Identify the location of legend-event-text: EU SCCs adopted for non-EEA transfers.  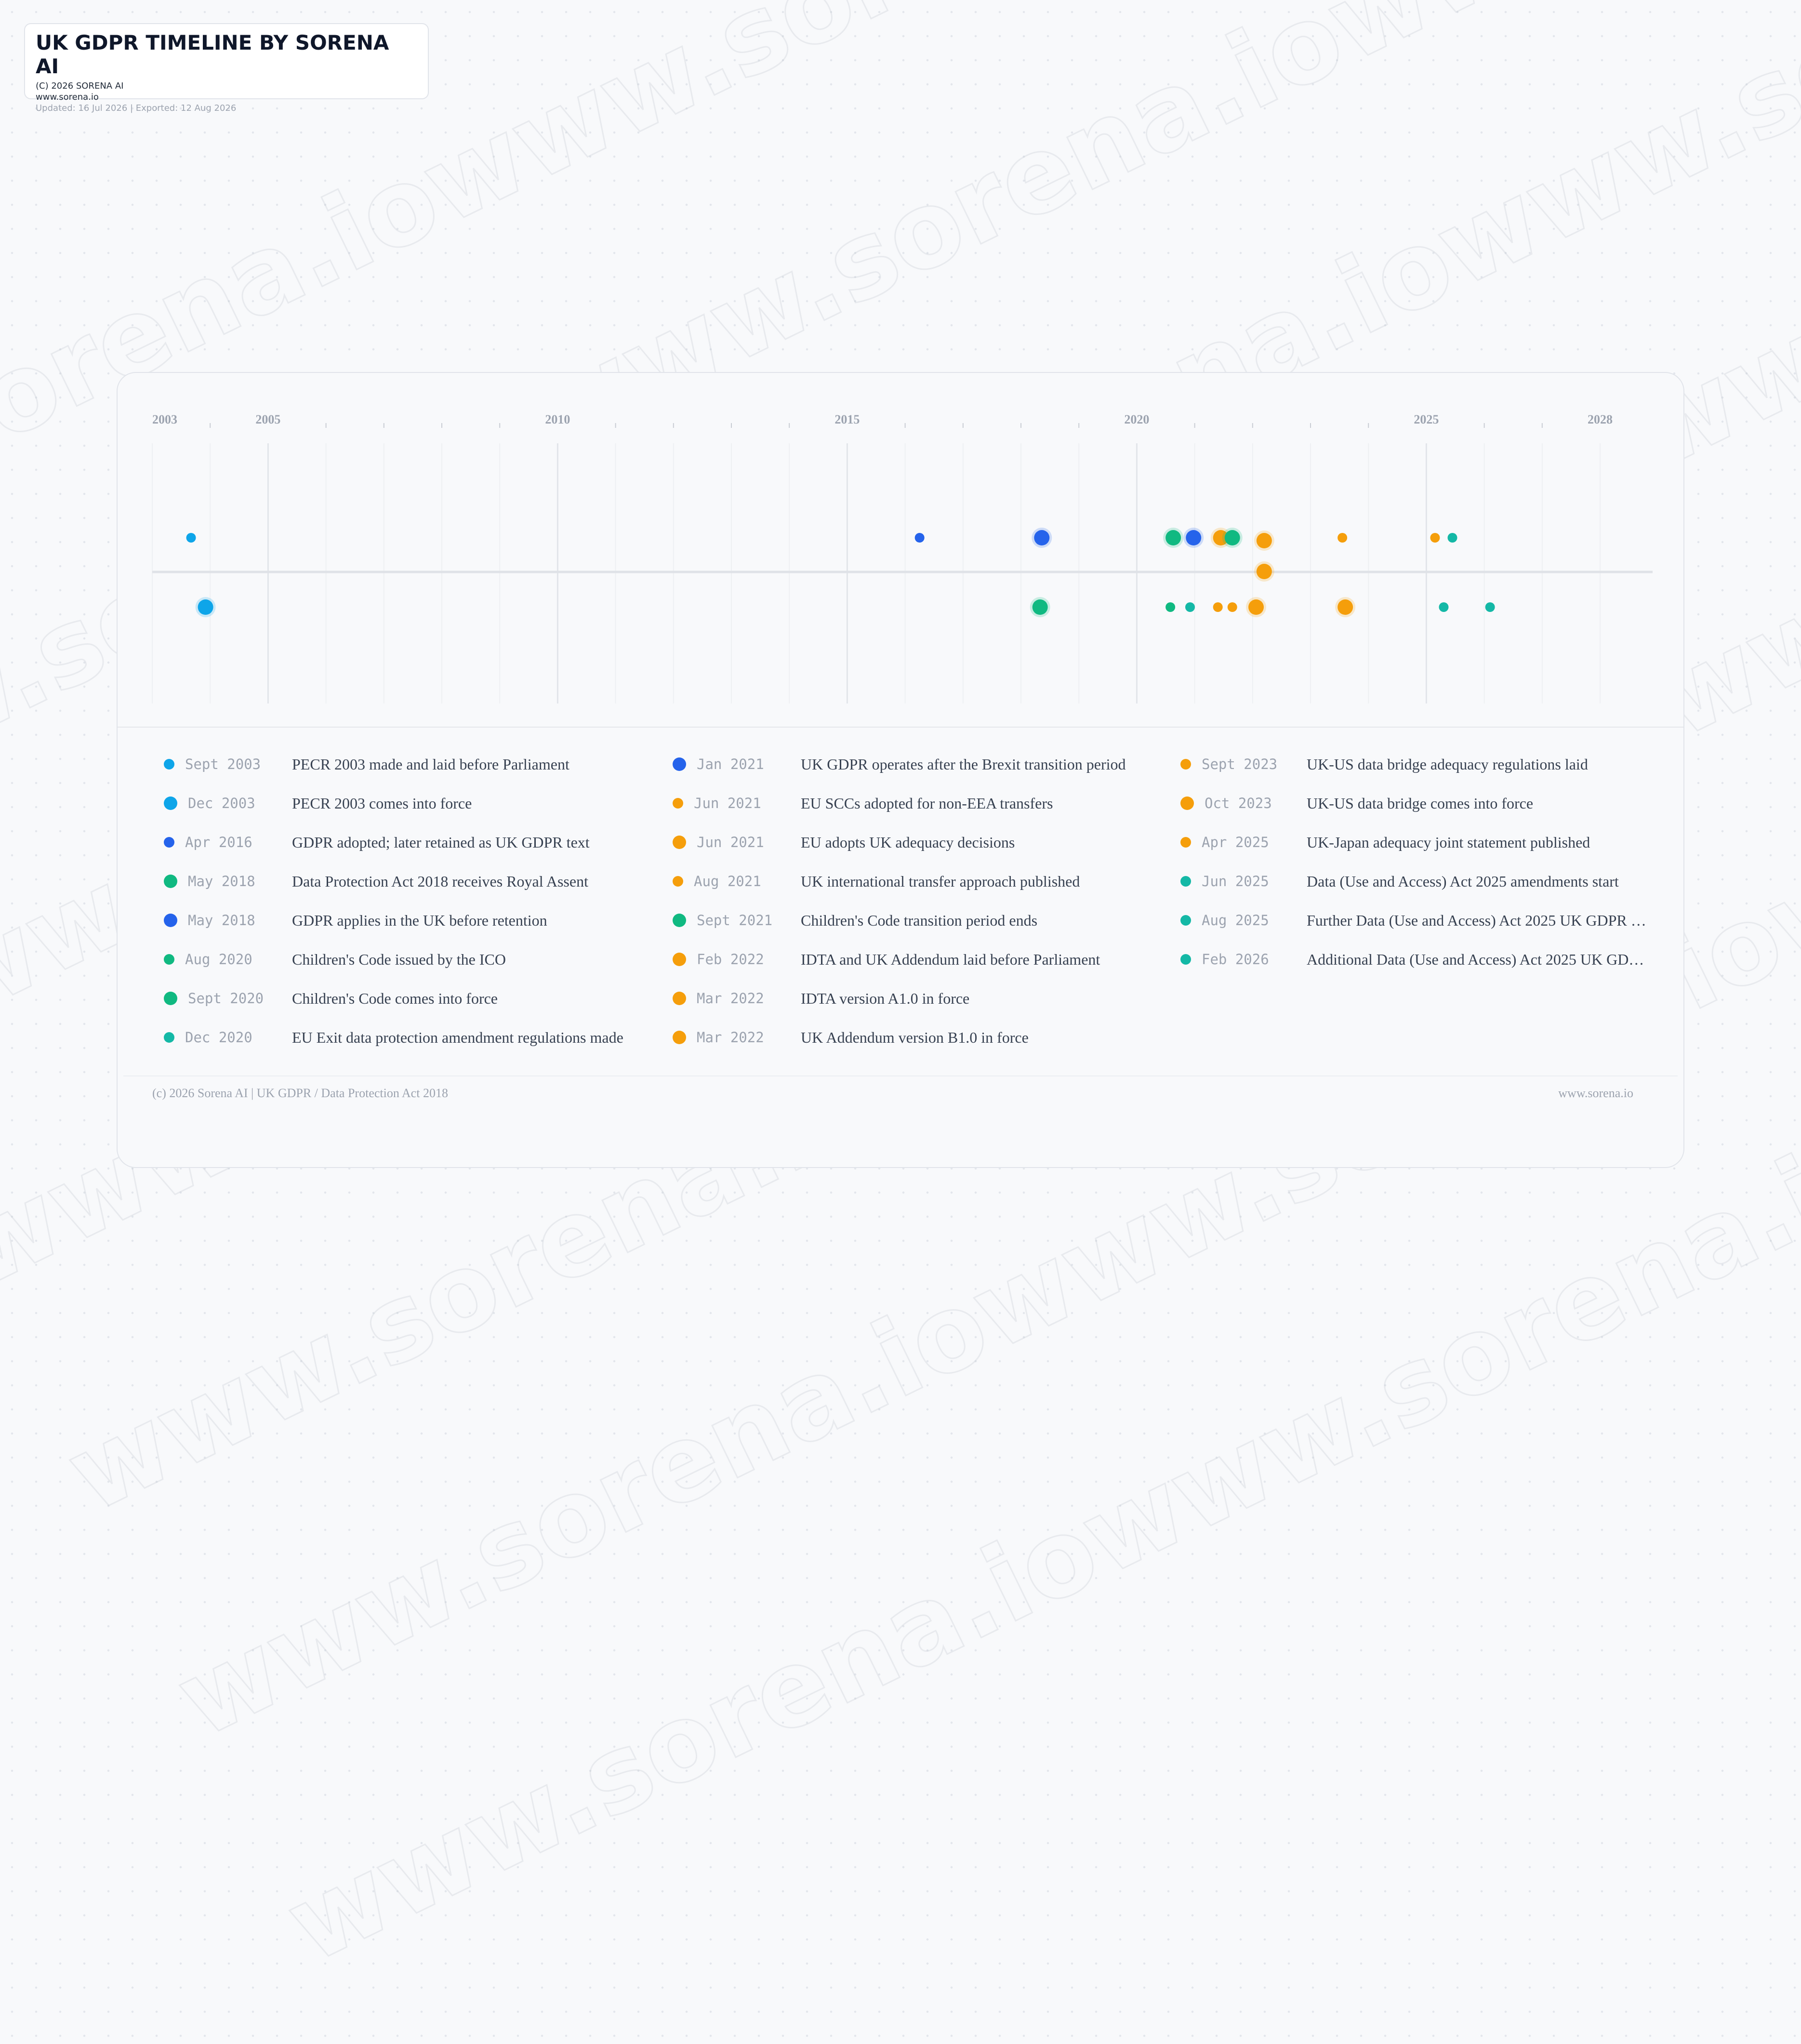
(927, 804).